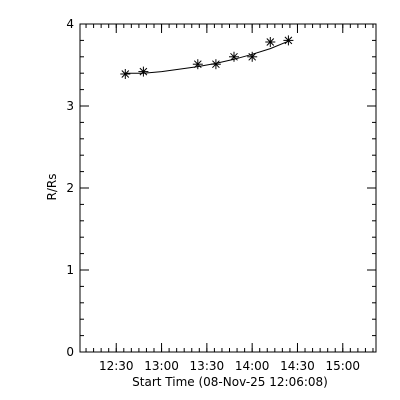 The image size is (400, 400). I want to click on x-tick-label: 13:00, so click(161, 366).